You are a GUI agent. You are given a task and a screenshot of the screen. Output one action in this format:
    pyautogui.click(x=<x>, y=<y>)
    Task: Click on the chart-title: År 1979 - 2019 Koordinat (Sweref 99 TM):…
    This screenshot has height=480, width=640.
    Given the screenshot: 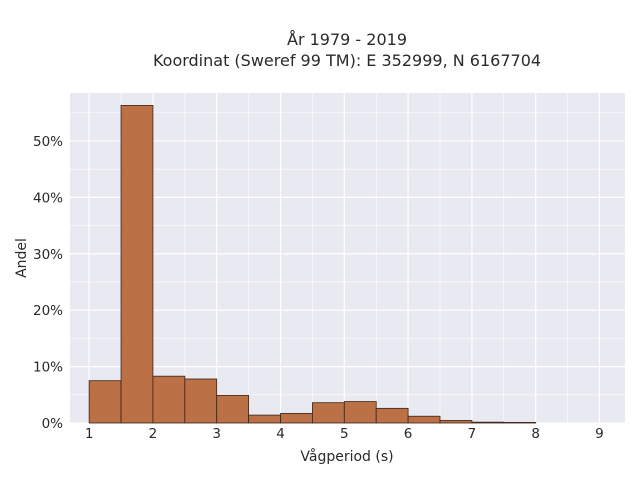 What is the action you would take?
    pyautogui.click(x=347, y=50)
    